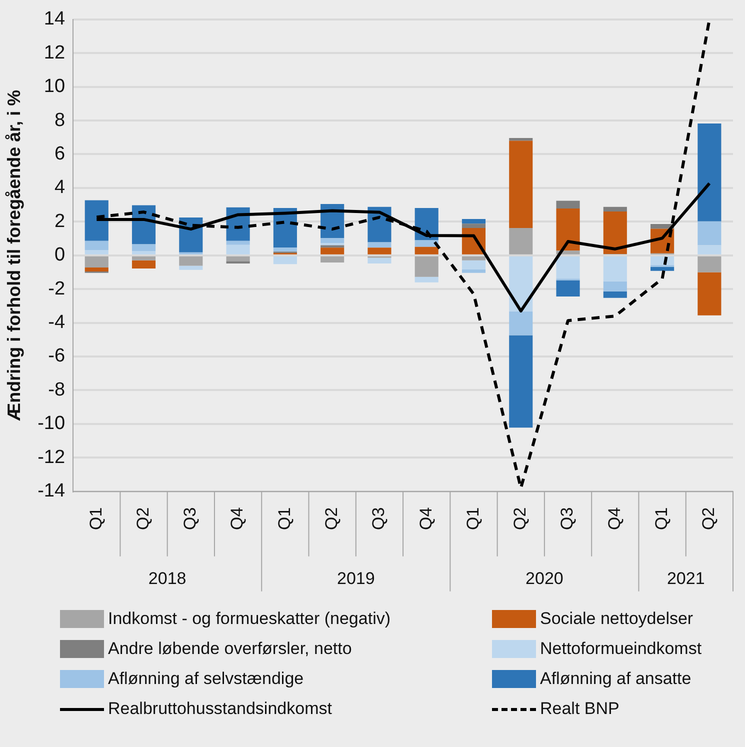 The width and height of the screenshot is (745, 747). I want to click on text: 2019, so click(355, 578).